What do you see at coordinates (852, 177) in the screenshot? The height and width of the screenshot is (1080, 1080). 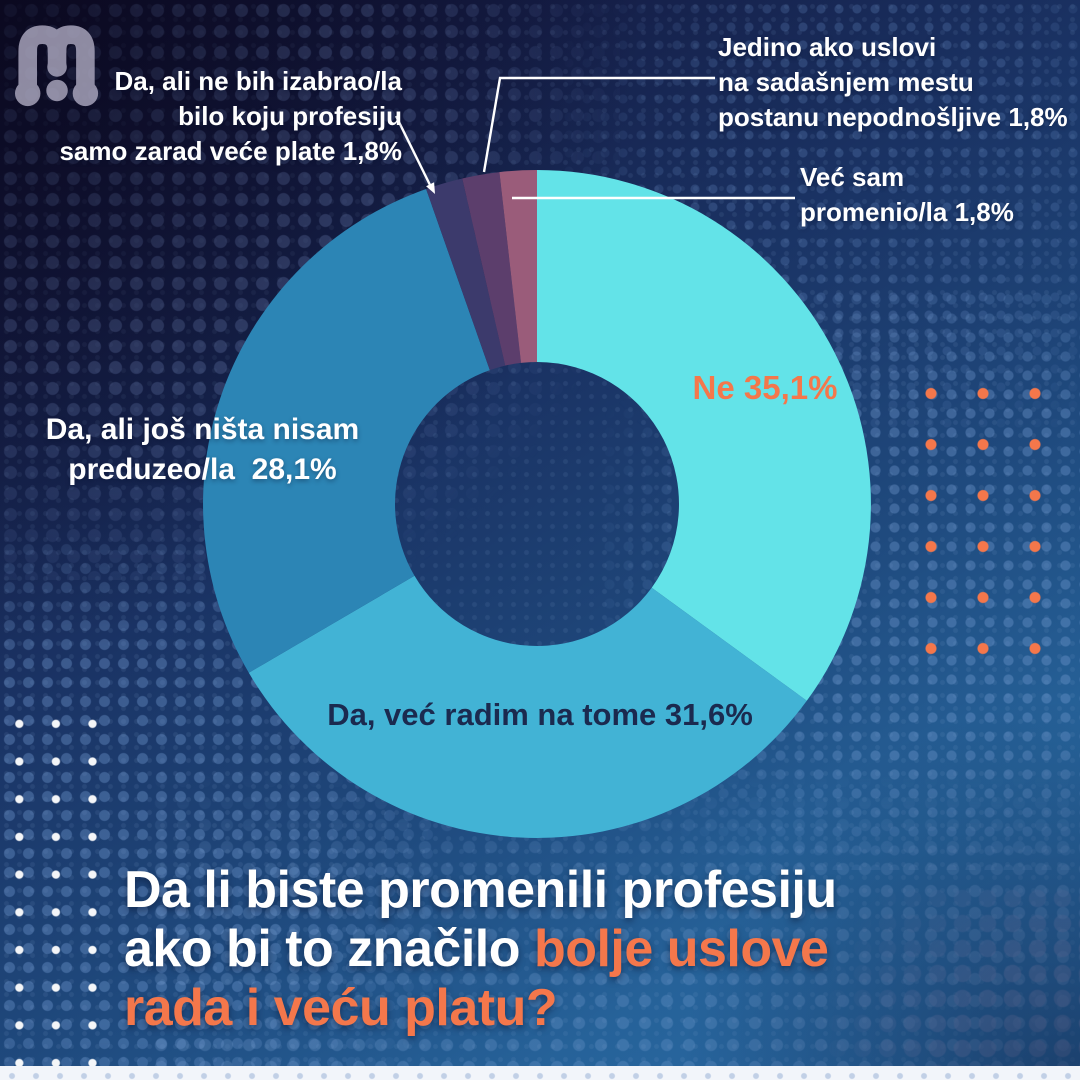 I see `callout-line: Već sam` at bounding box center [852, 177].